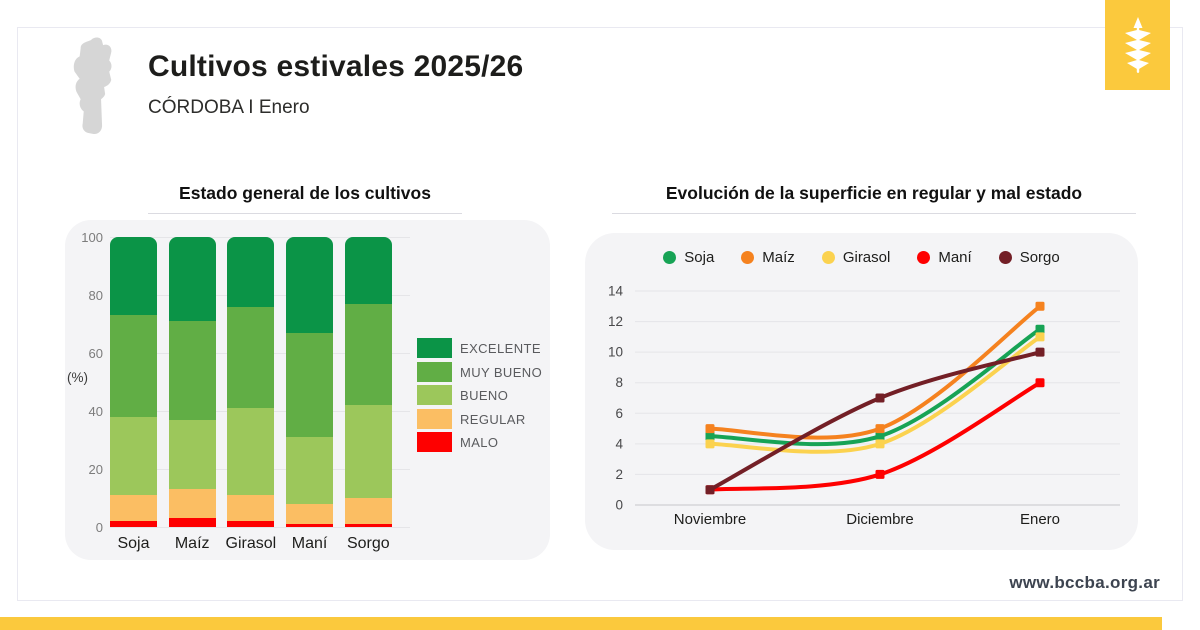 Image resolution: width=1200 pixels, height=630 pixels. I want to click on line-chart-legend: Soja Maíz Girasol Maní Sorgo, so click(861, 257).